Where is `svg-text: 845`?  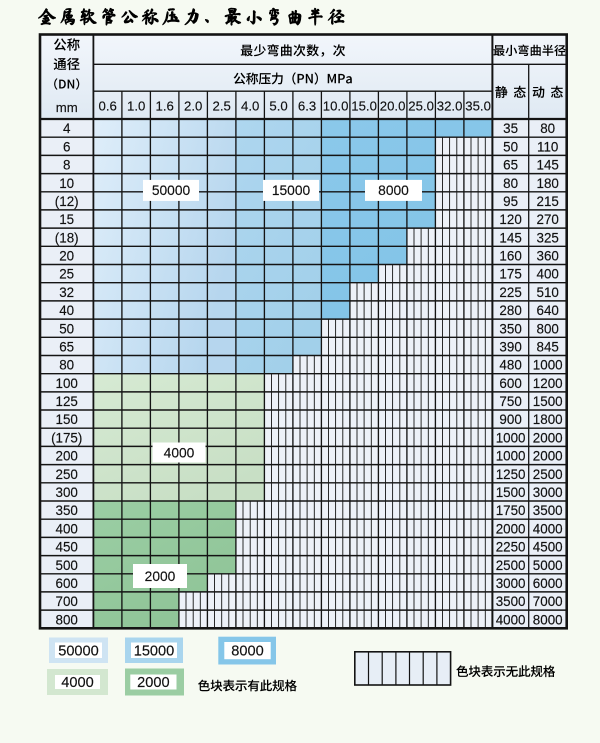
svg-text: 845 is located at coordinates (548, 347).